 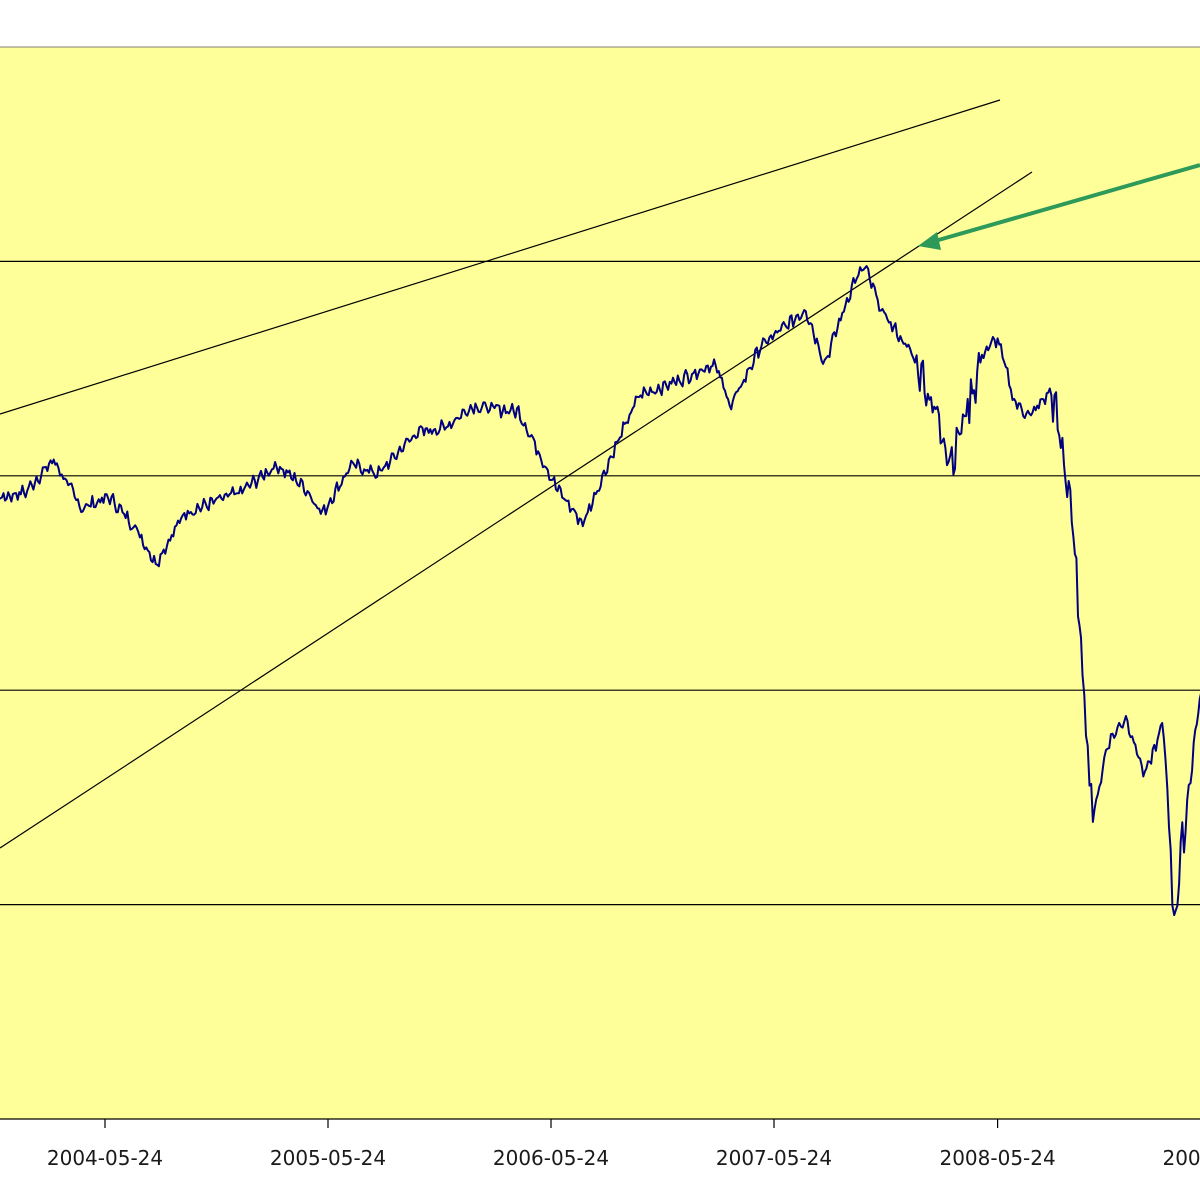 I want to click on arrow-head, so click(x=929, y=241).